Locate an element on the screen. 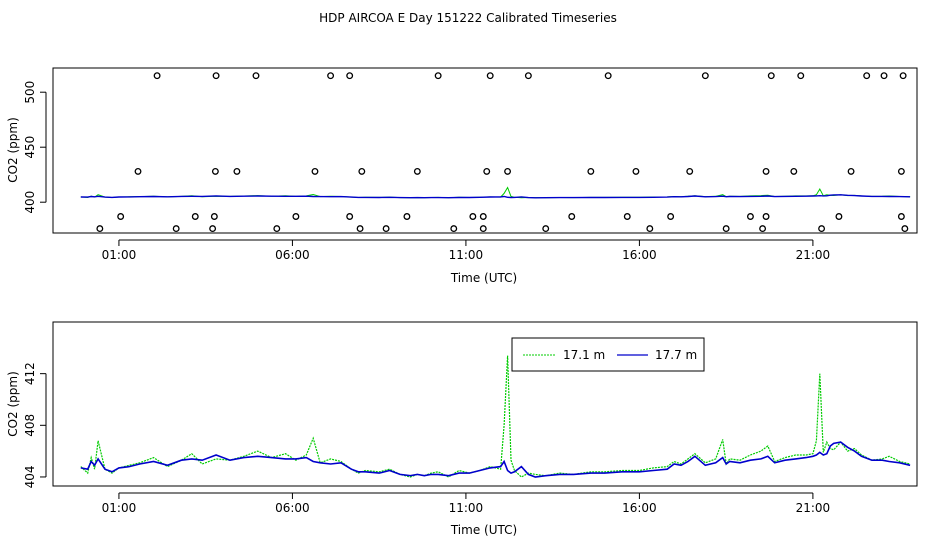 The width and height of the screenshot is (936, 540). top-x-tick-label: 11:00 is located at coordinates (466, 255).